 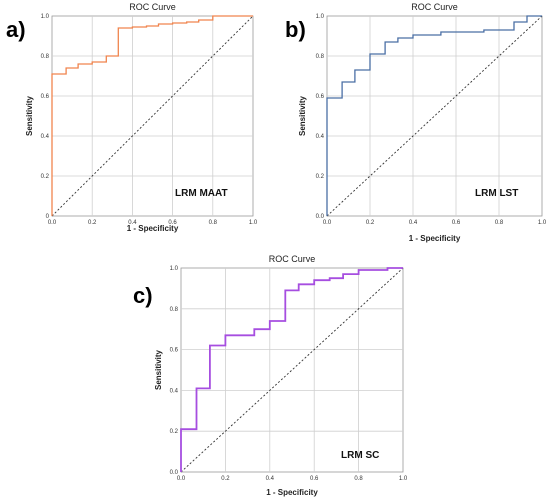 I want to click on panel-label: b), so click(x=295, y=29).